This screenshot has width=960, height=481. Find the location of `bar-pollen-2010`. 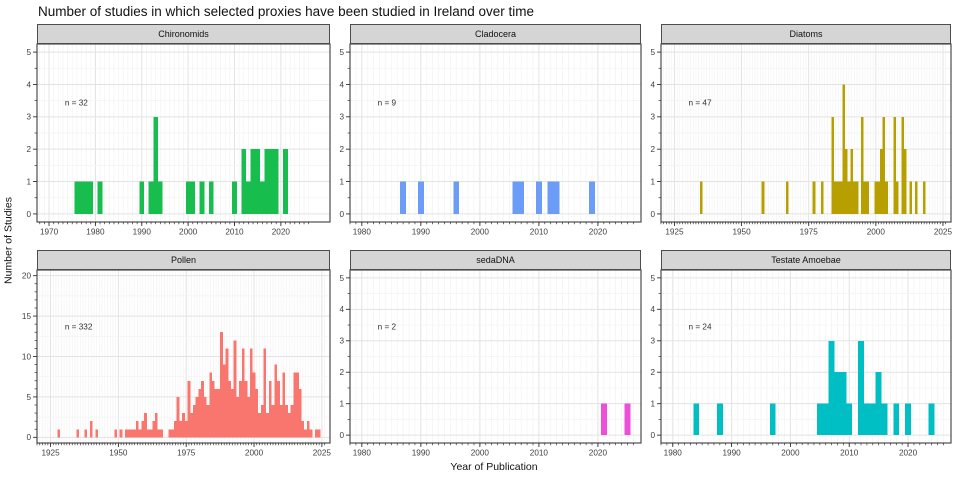

bar-pollen-2010 is located at coordinates (281, 421).